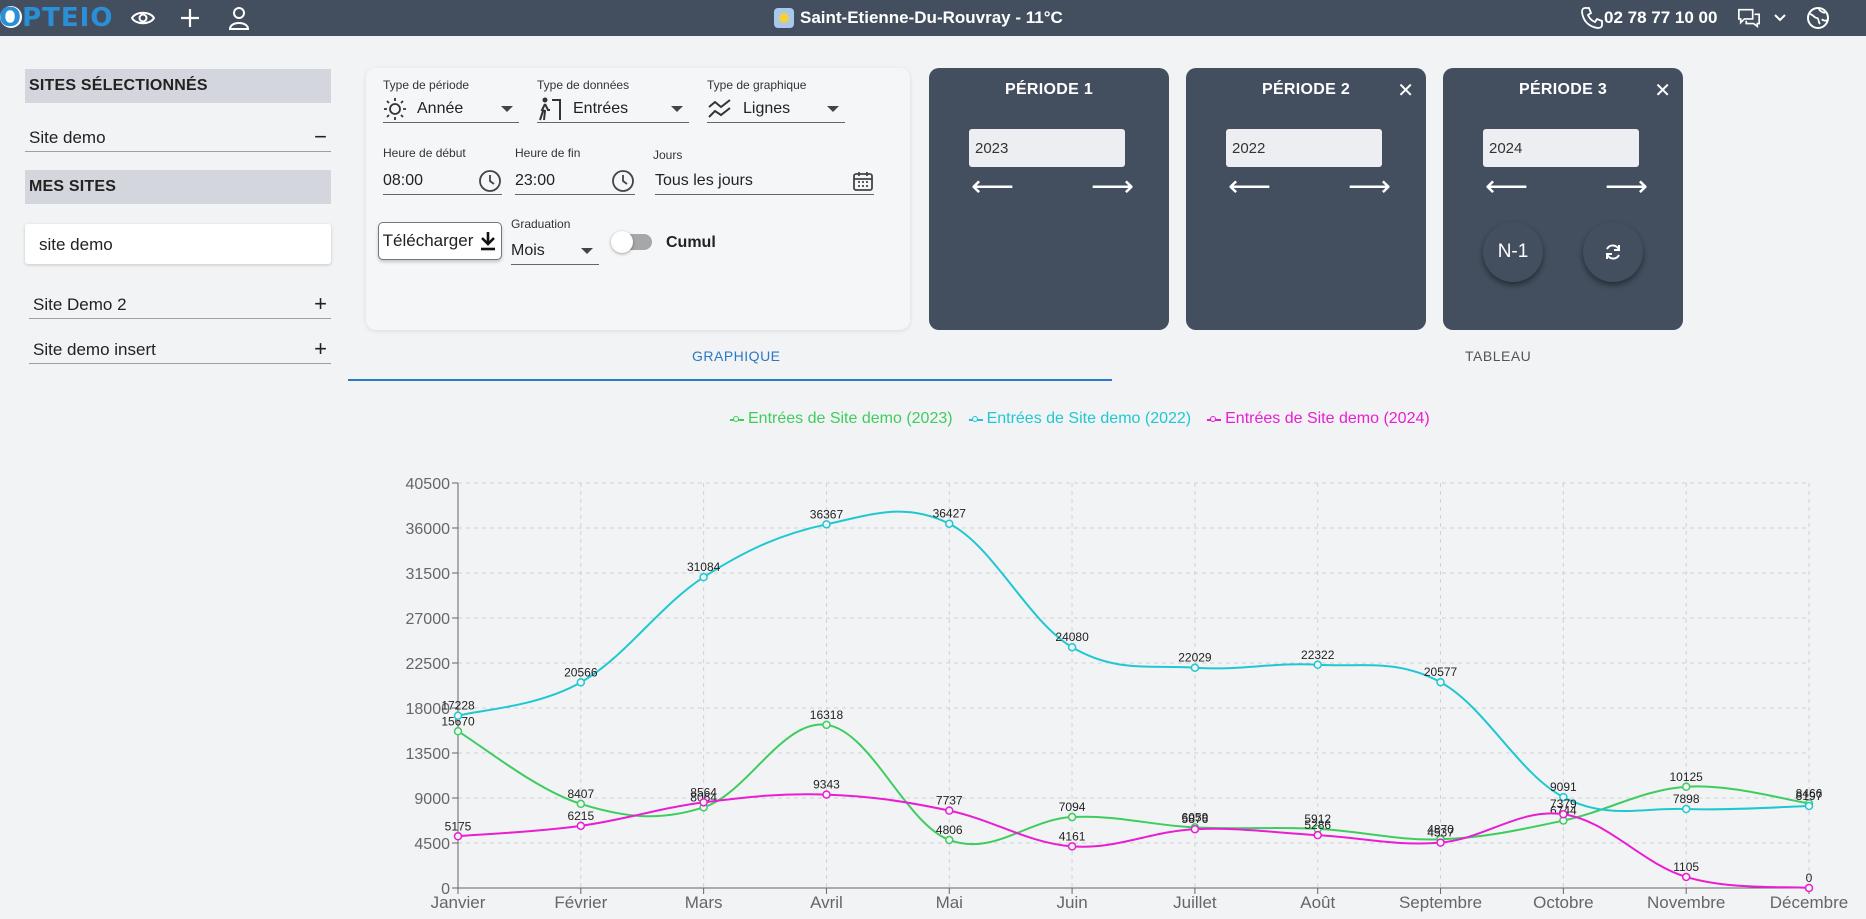 The height and width of the screenshot is (919, 1866). Describe the element at coordinates (442, 181) in the screenshot. I see `start-hour-input: 08:00` at that location.